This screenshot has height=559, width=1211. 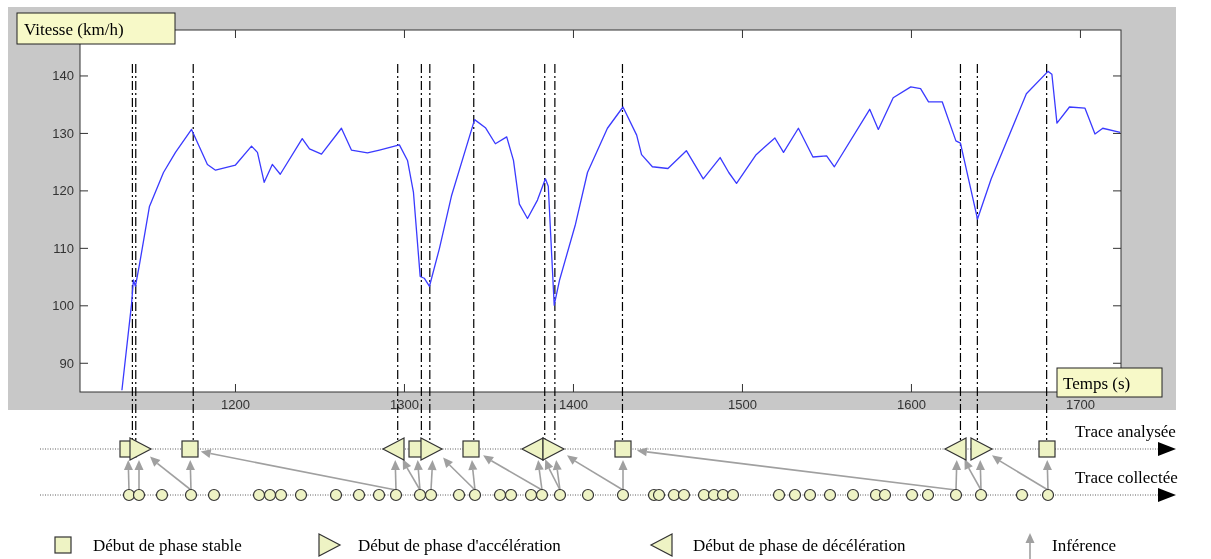 What do you see at coordinates (235, 404) in the screenshot?
I see `x-tick-label: 1200` at bounding box center [235, 404].